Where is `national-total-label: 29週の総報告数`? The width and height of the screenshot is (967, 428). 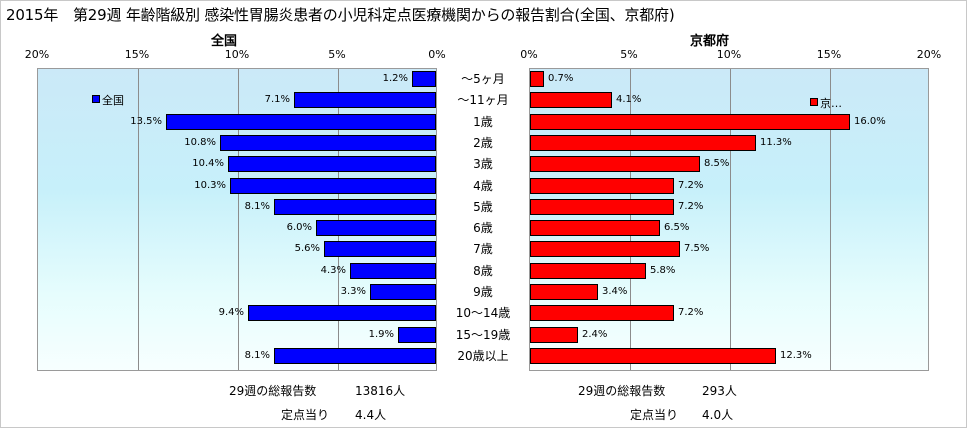
national-total-label: 29週の総報告数 is located at coordinates (273, 391).